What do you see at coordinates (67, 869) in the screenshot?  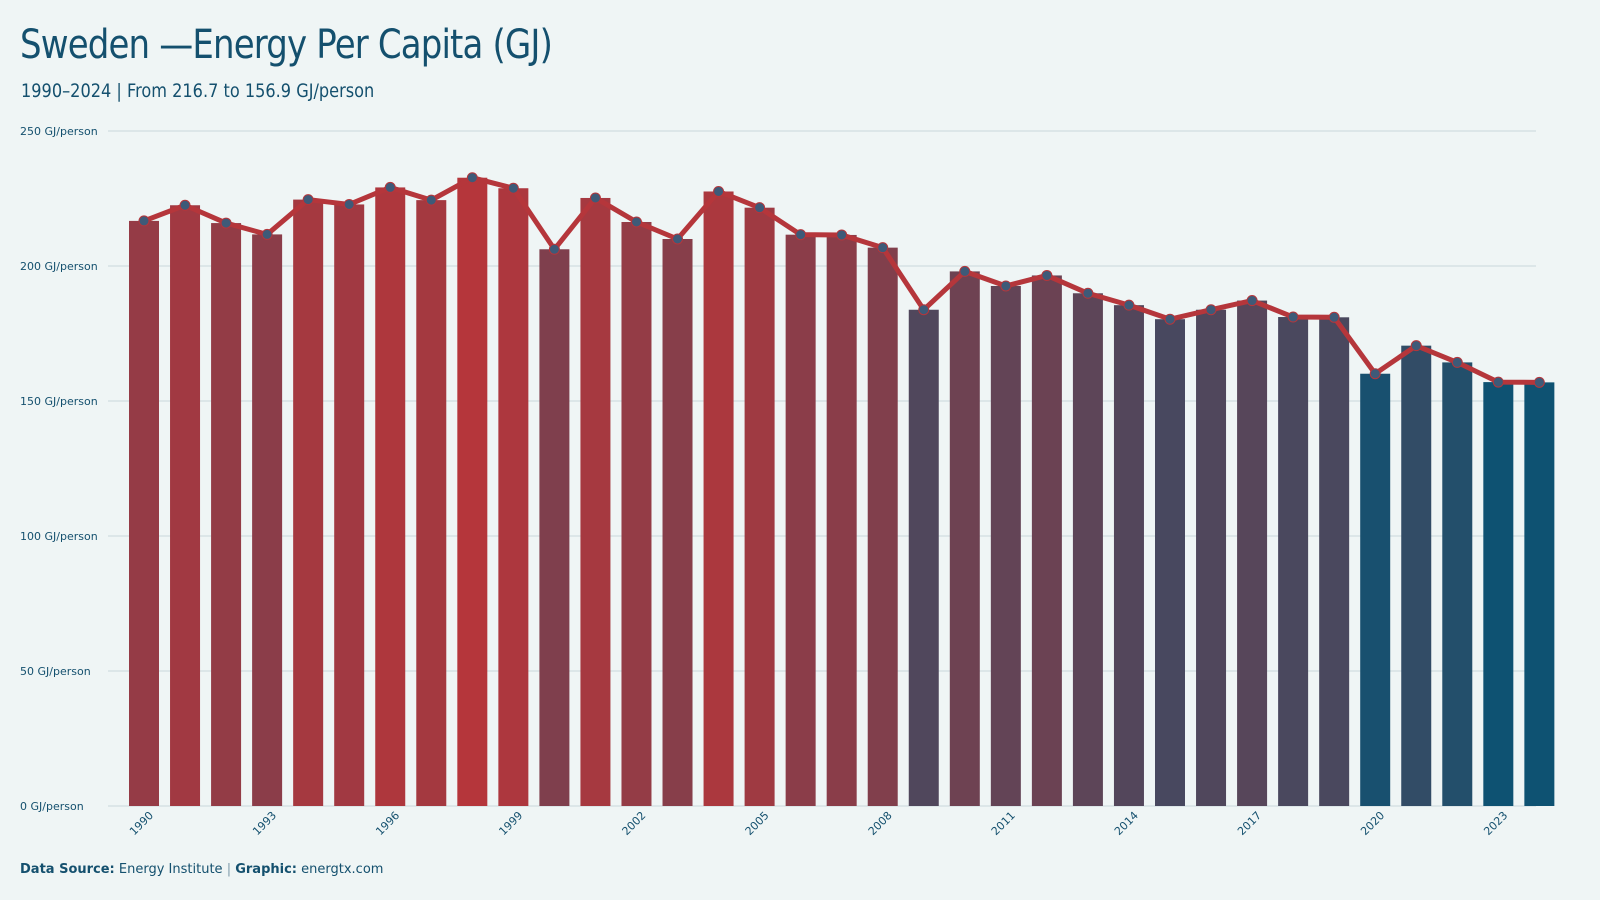 I see `source-label: Data Source:` at bounding box center [67, 869].